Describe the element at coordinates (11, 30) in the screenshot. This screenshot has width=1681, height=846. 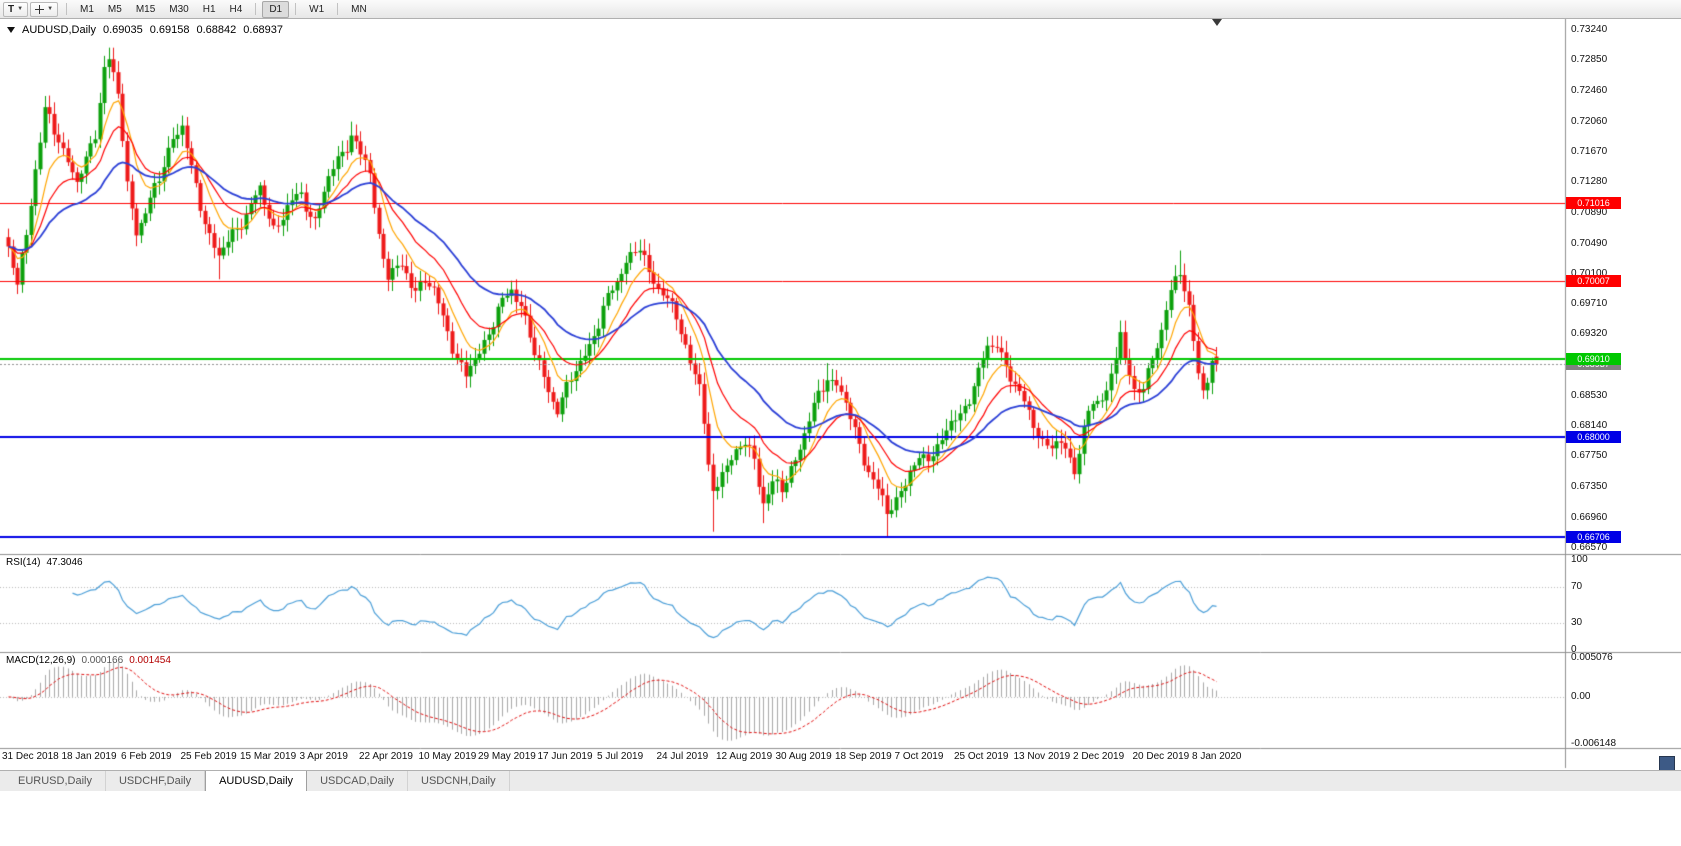
I see `chart-title-marker-icon` at that location.